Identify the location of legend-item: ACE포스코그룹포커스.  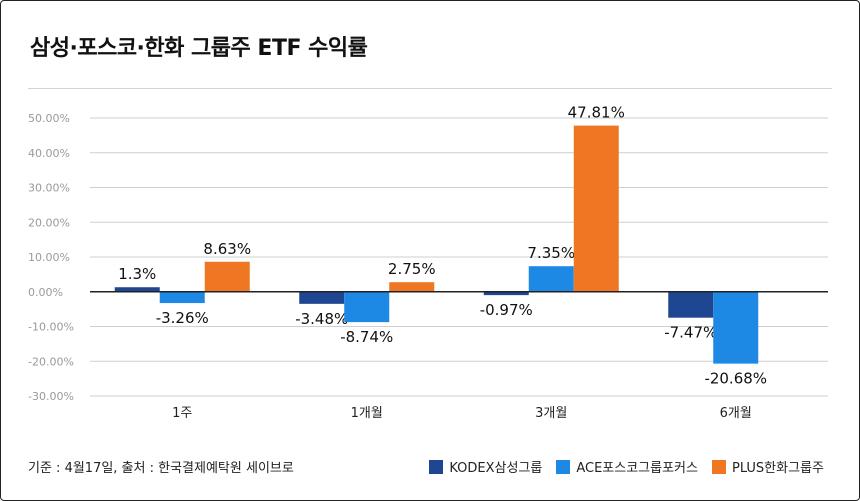
(627, 466).